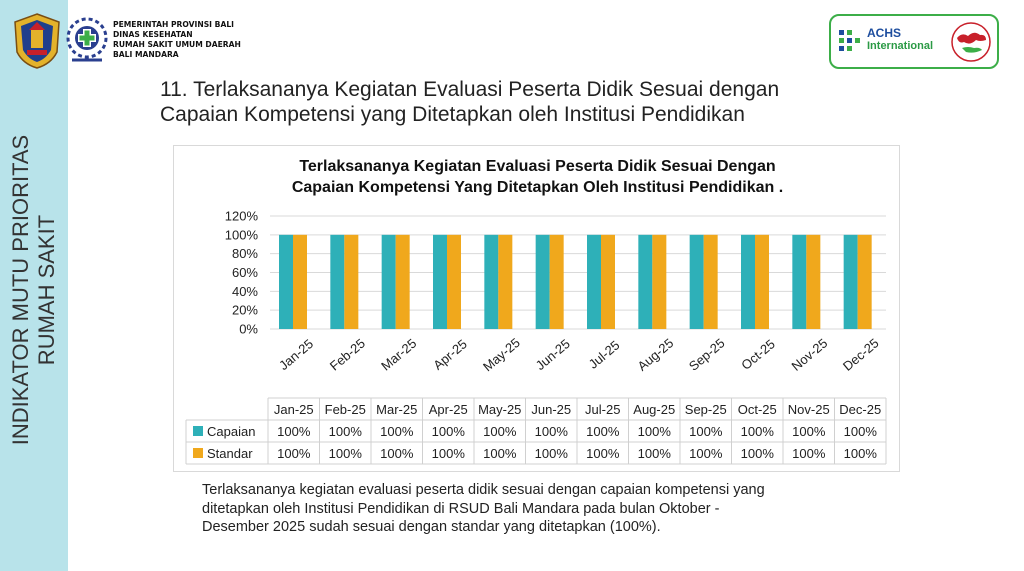 This screenshot has height=571, width=1024. Describe the element at coordinates (810, 354) in the screenshot. I see `x-tick-label: Nov-25` at that location.